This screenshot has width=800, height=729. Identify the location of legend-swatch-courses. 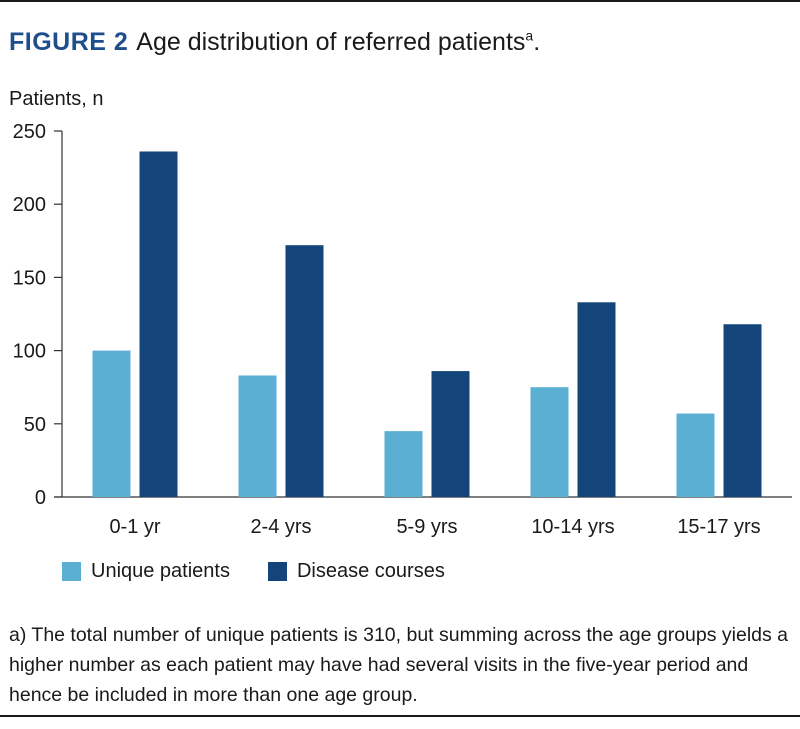
(277, 571).